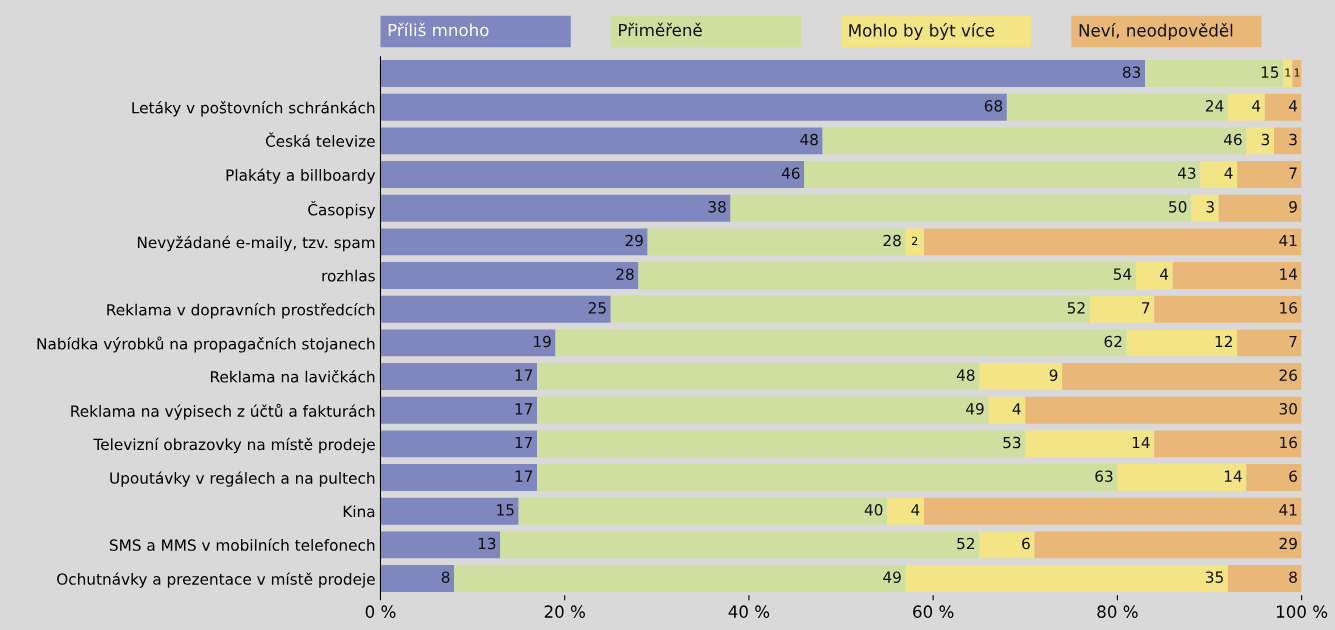 This screenshot has height=630, width=1335. I want to click on data-label: 2, so click(915, 240).